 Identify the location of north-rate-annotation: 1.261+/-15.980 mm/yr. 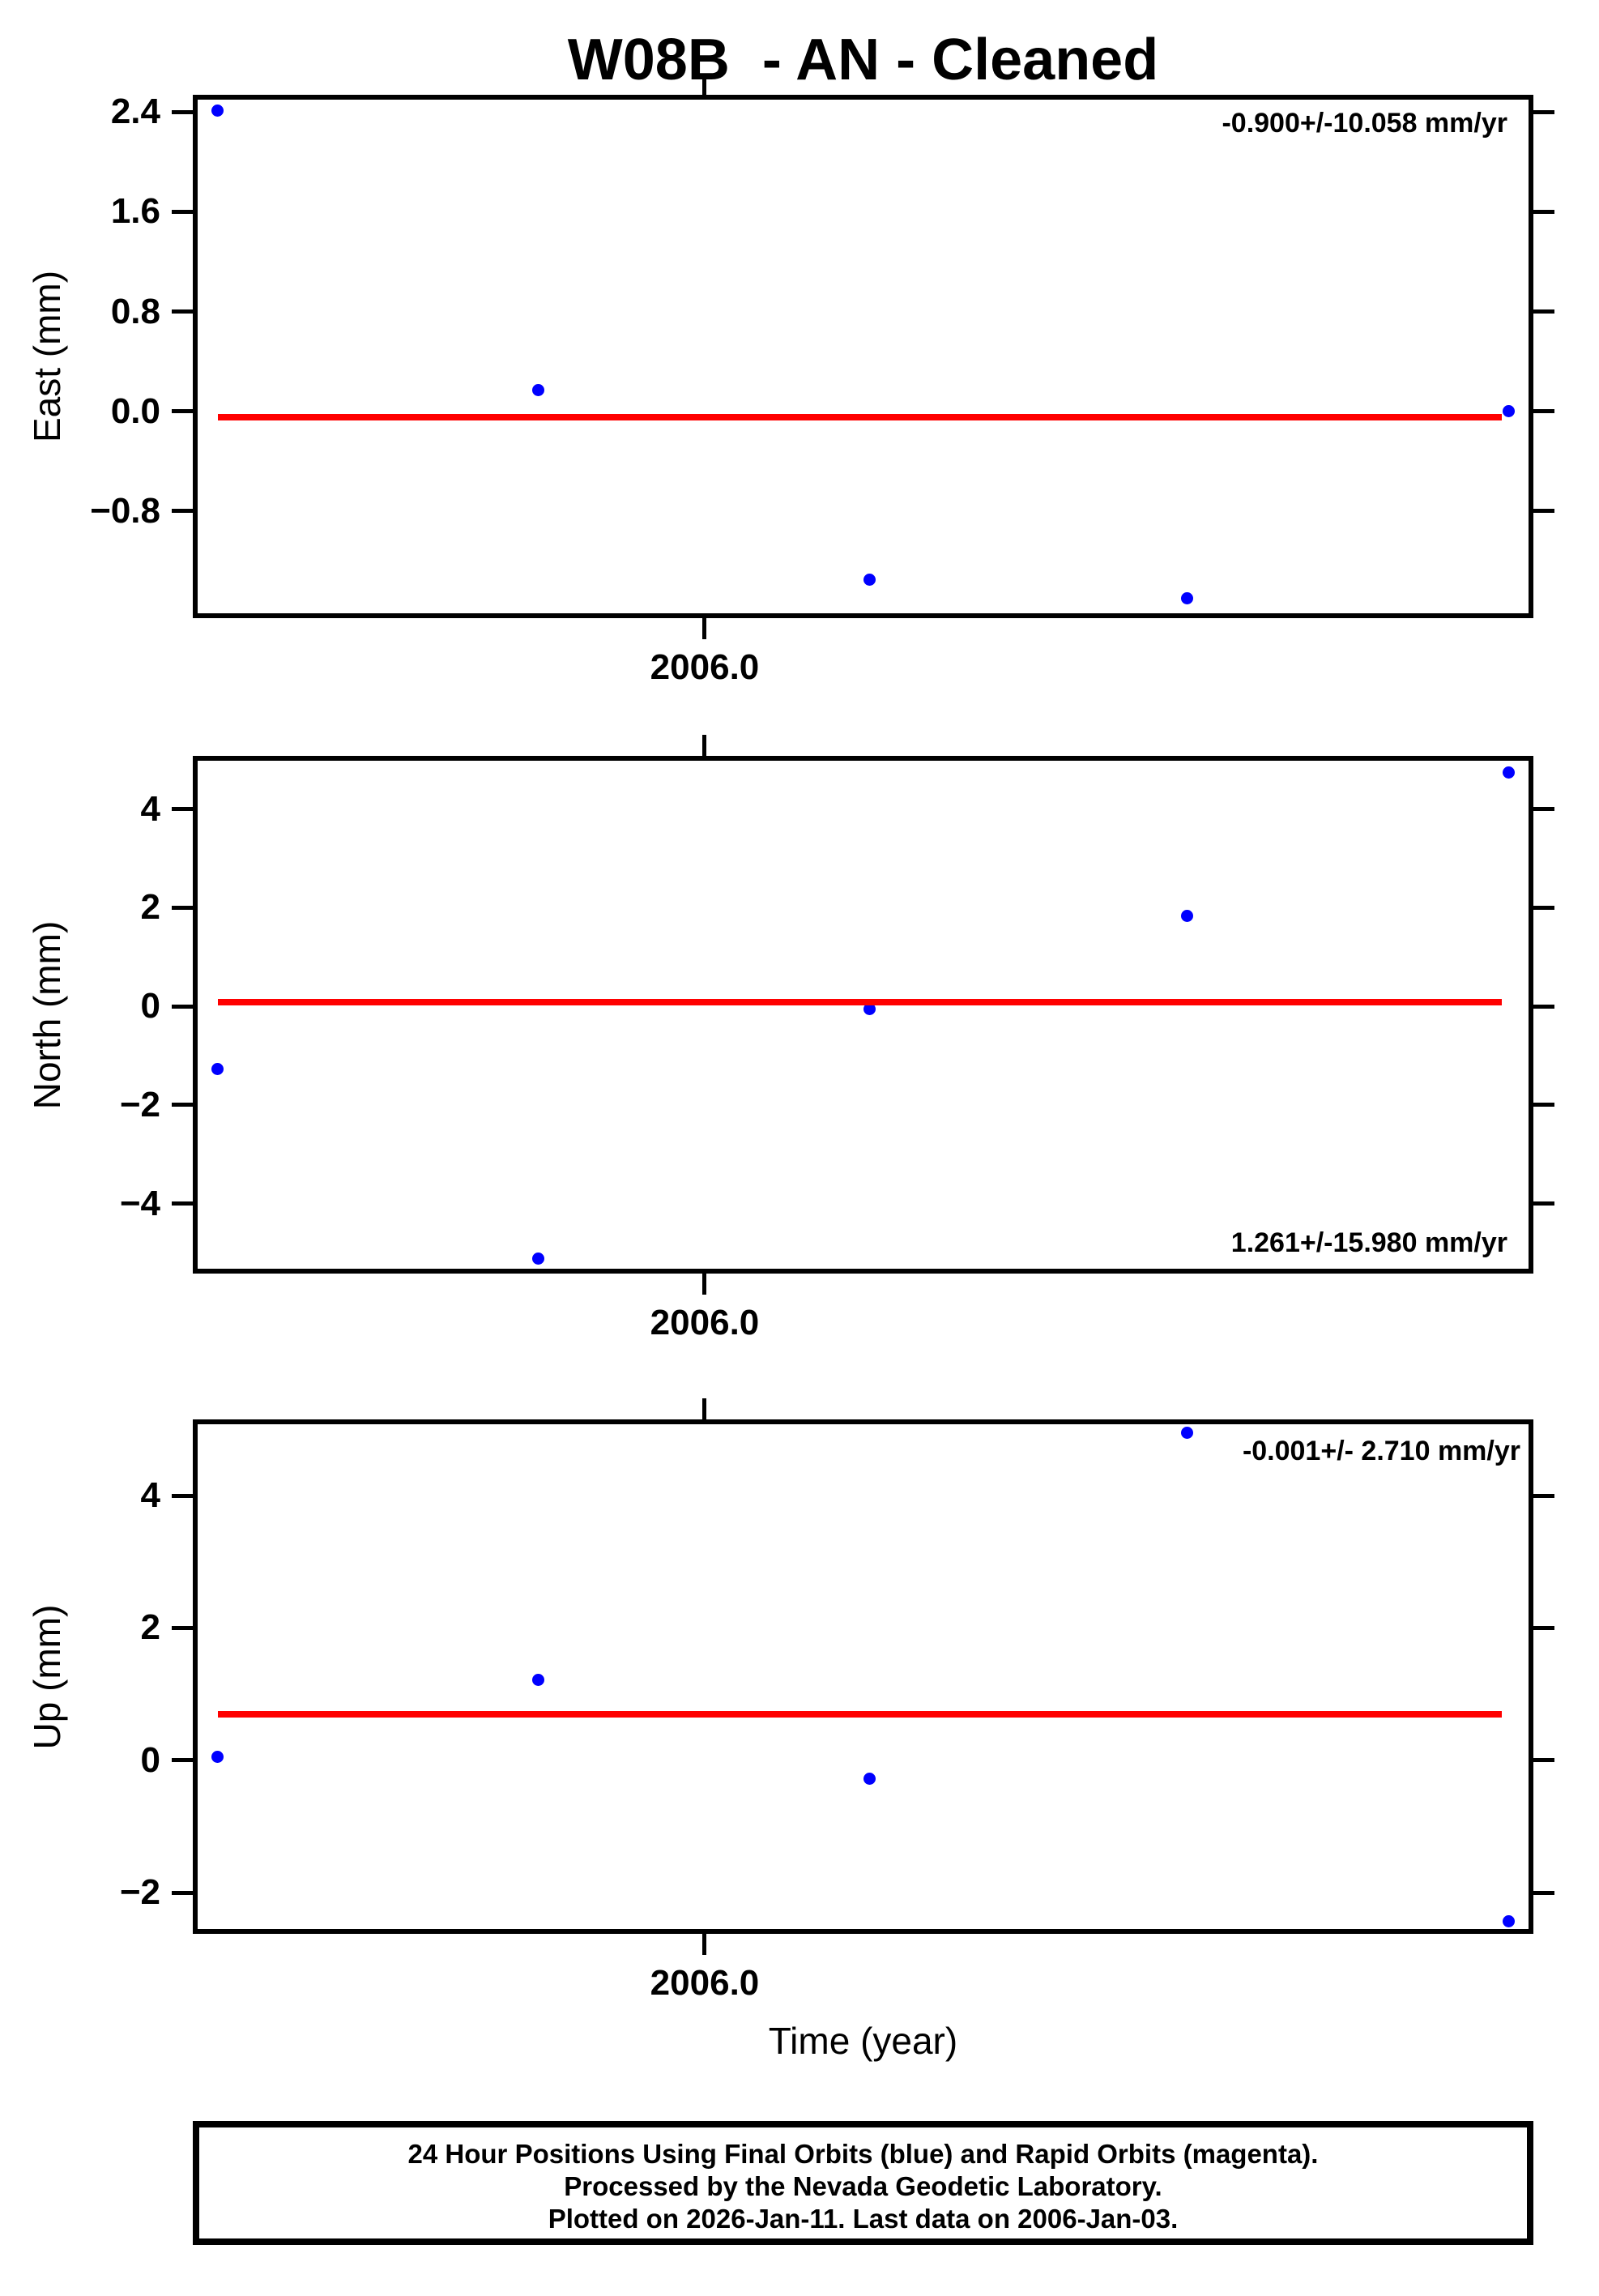
(1368, 1242).